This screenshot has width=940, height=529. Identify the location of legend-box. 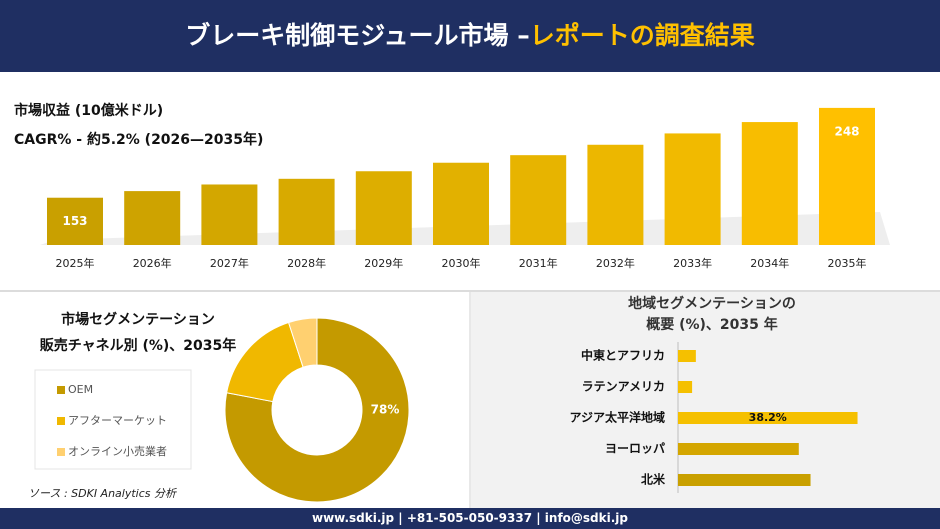
(113, 419).